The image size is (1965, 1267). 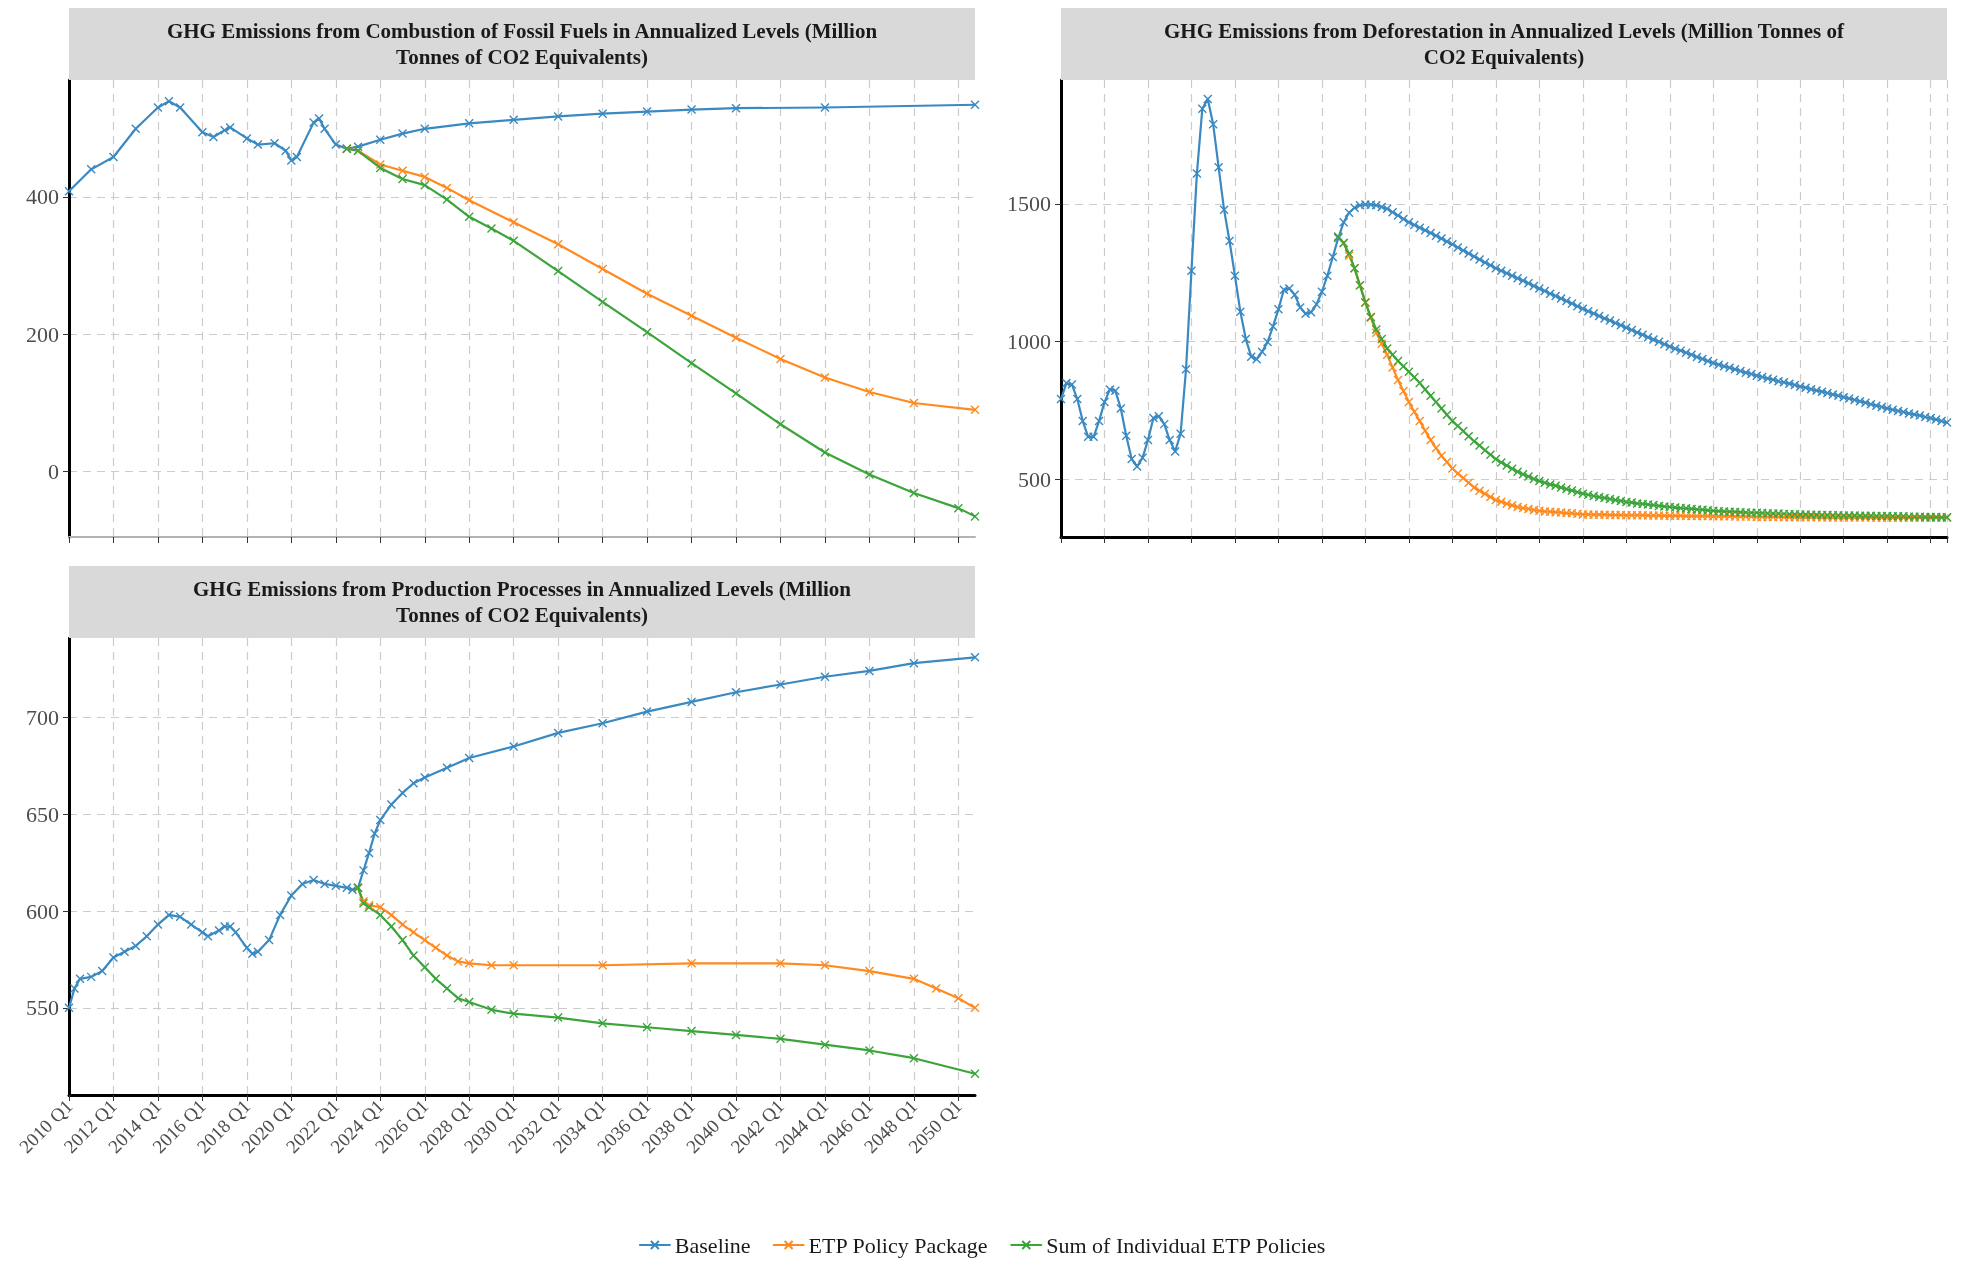 What do you see at coordinates (1029, 204) in the screenshot?
I see `y-tick-label: 1500` at bounding box center [1029, 204].